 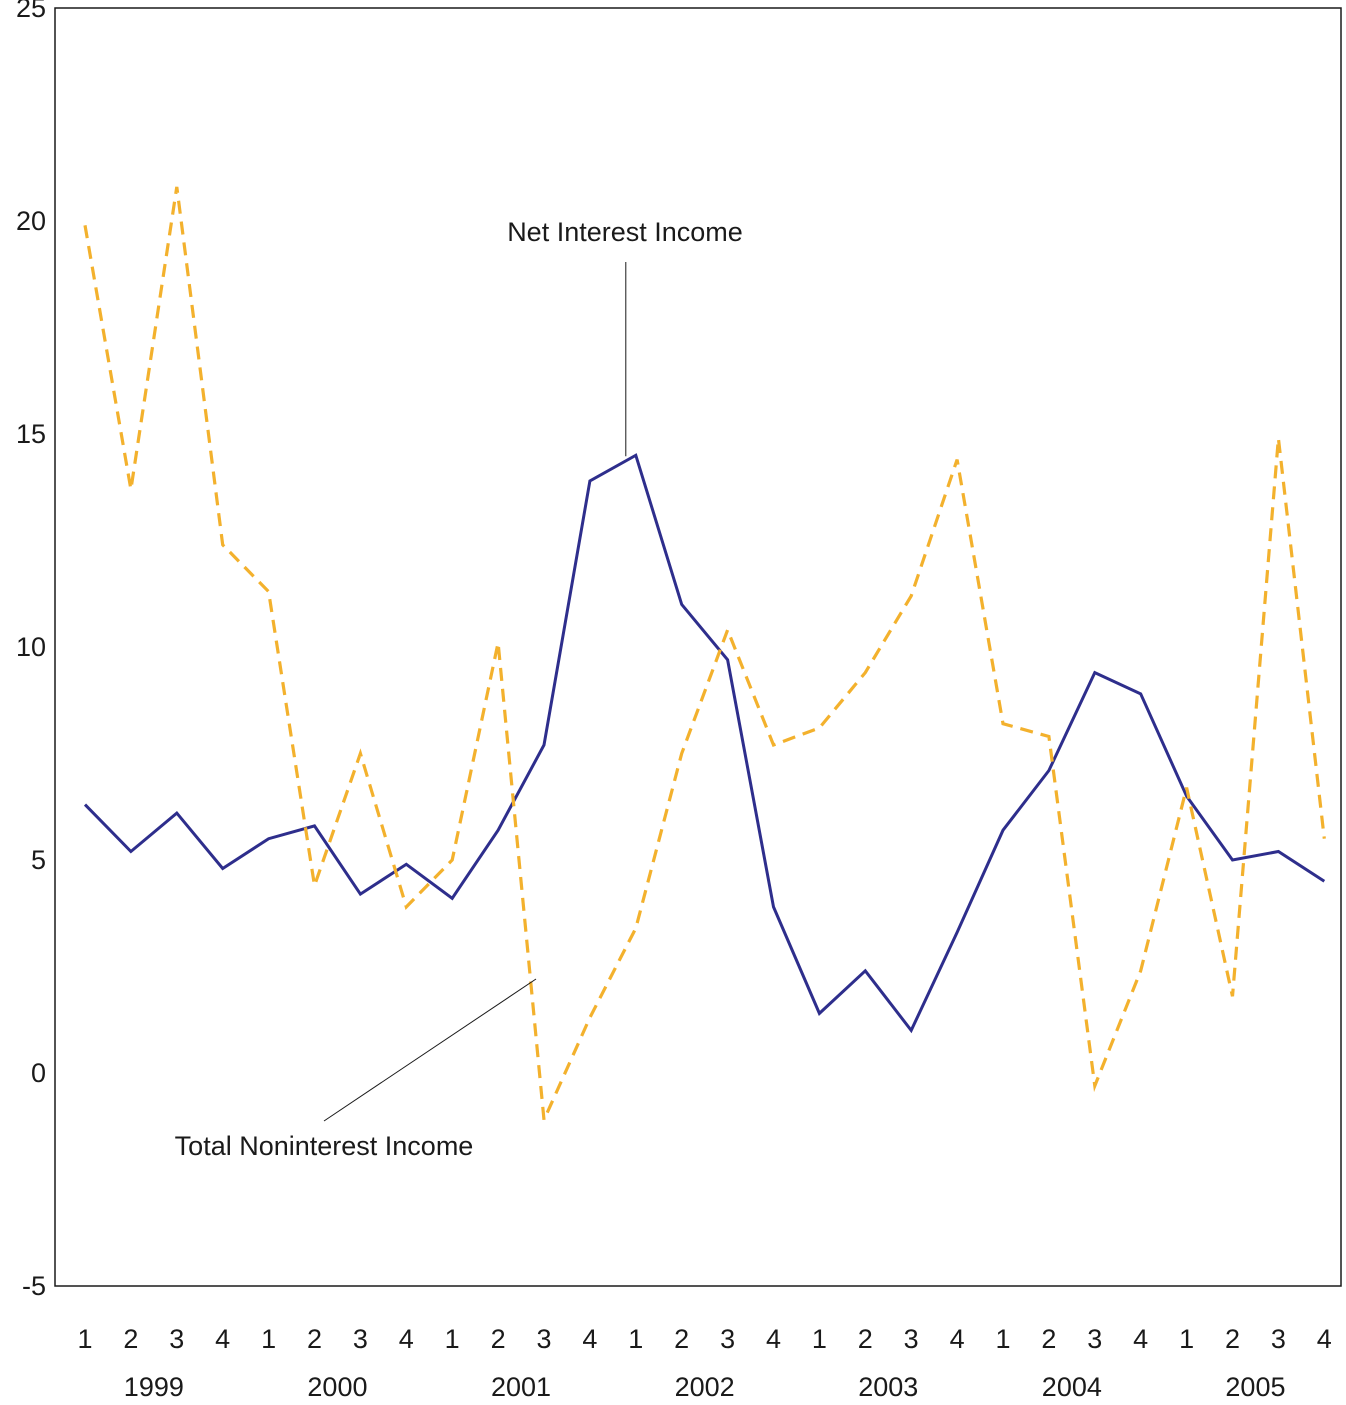 I want to click on x-year-label: 2002, so click(x=705, y=1387).